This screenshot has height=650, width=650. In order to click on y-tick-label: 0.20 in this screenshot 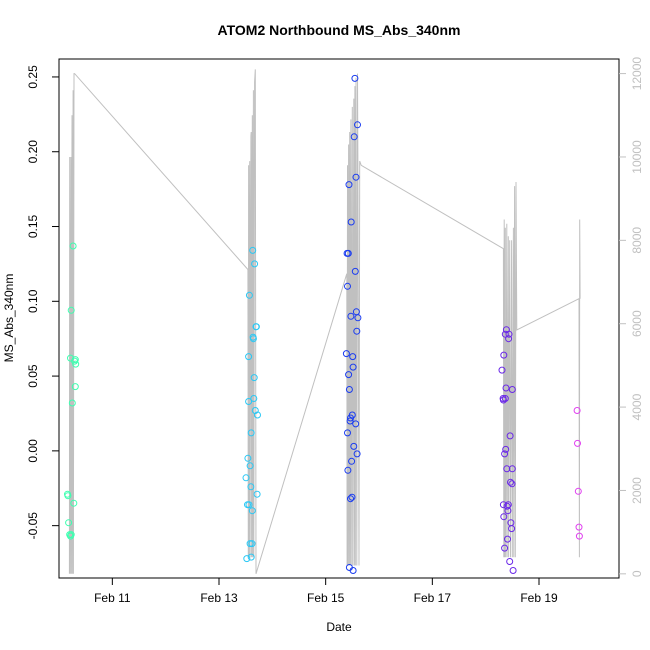, I will do `click(33, 152)`.